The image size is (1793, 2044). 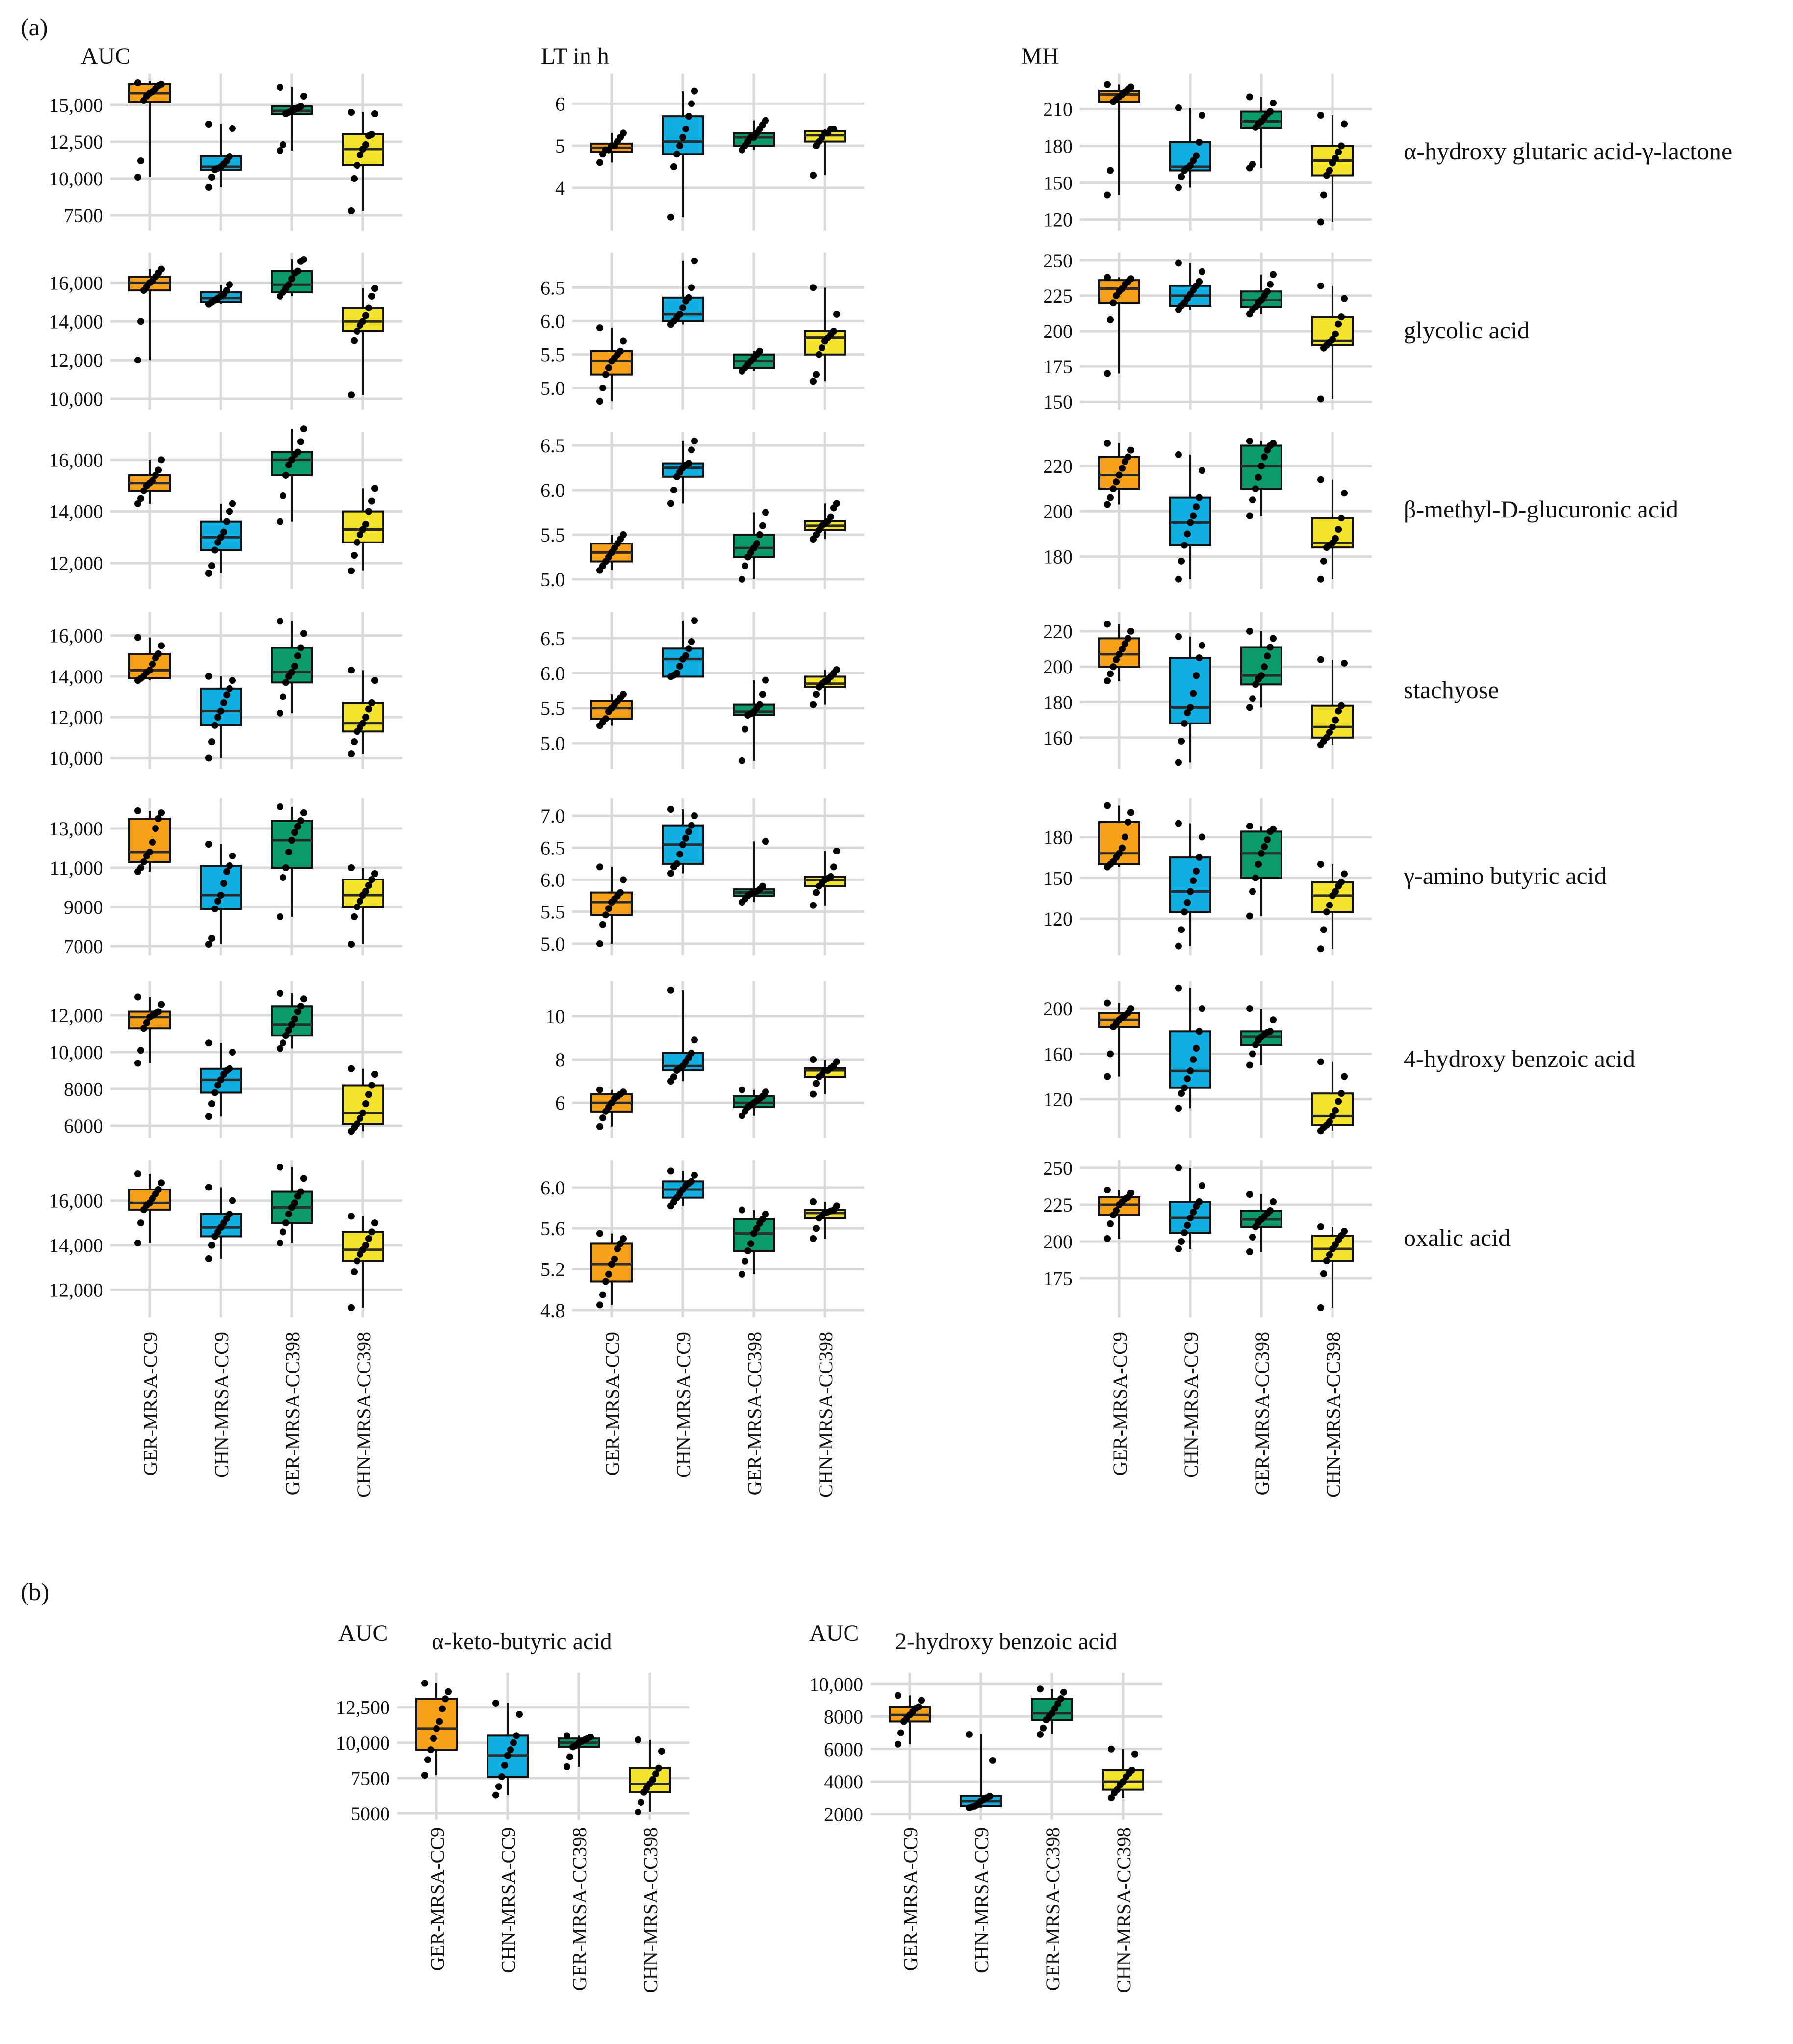 What do you see at coordinates (1040, 56) in the screenshot?
I see `column-title-mh: MH` at bounding box center [1040, 56].